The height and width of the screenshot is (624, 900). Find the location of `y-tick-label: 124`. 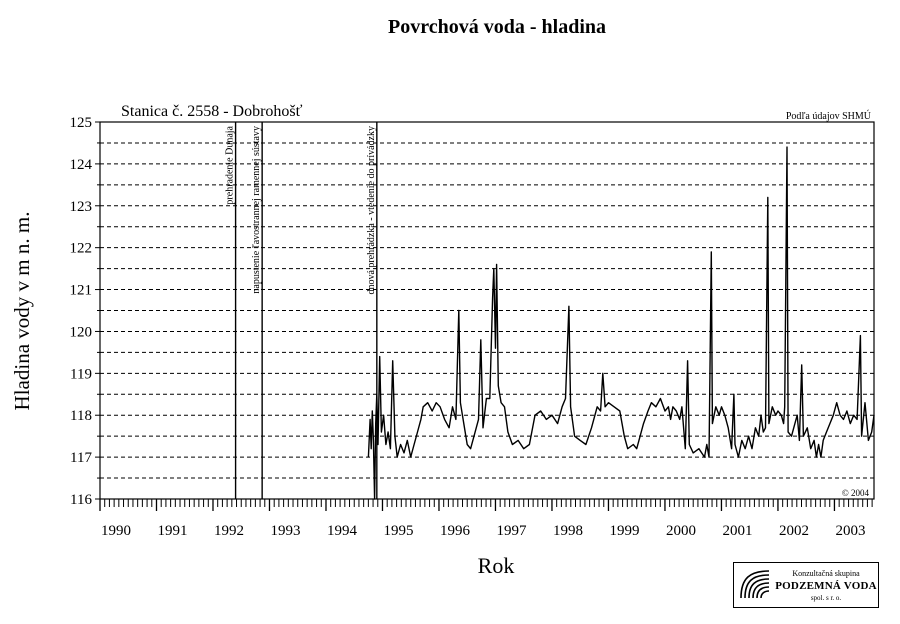

y-tick-label: 124 is located at coordinates (81, 165).